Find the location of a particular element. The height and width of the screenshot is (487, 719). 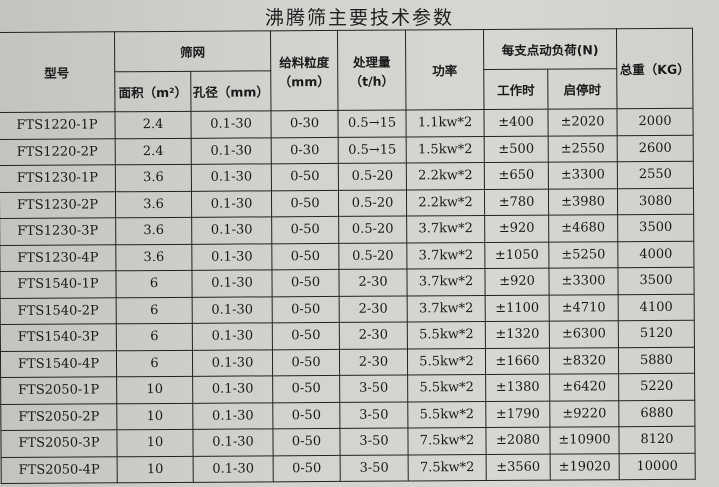

cell-weight: 3080 is located at coordinates (655, 201).